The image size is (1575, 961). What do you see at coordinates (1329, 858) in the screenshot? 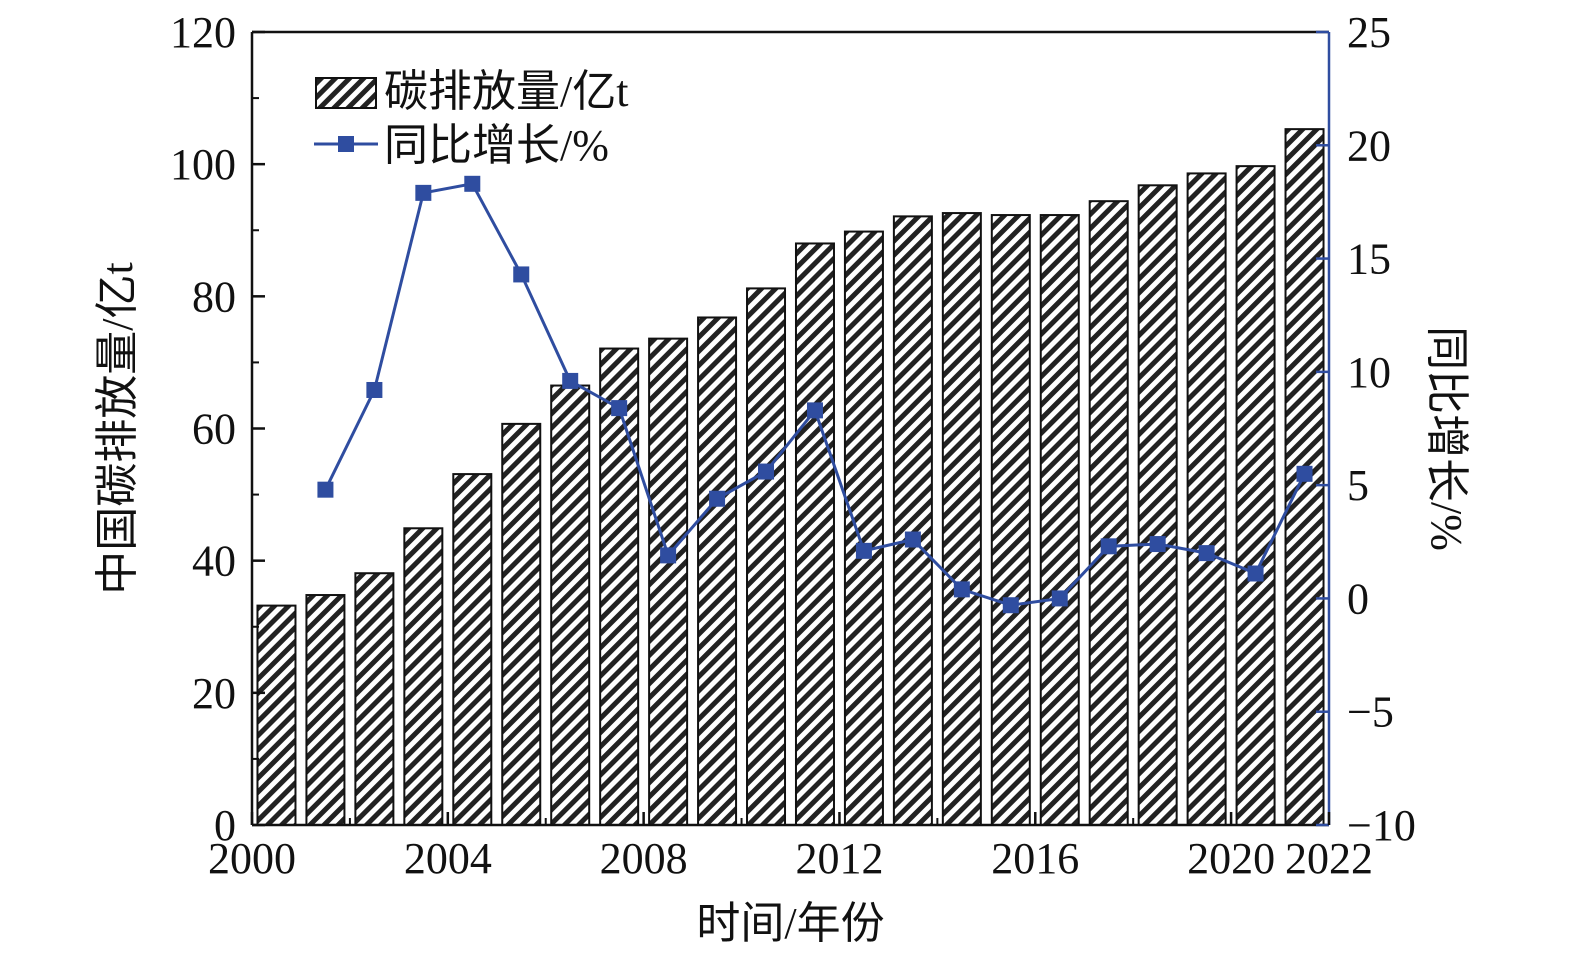
I see `x-tick-label: 2022` at bounding box center [1329, 858].